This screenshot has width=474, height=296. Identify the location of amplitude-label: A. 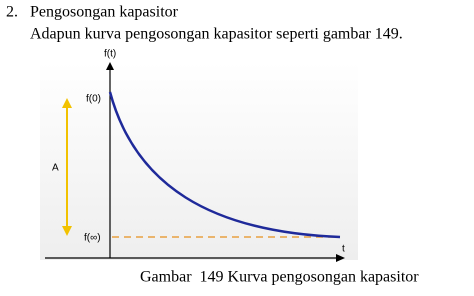
(55, 168).